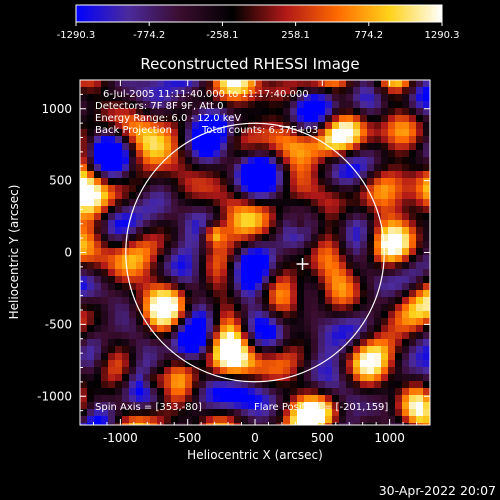 The image size is (500, 500). Describe the element at coordinates (60, 181) in the screenshot. I see `y-tick-label: 500` at that location.